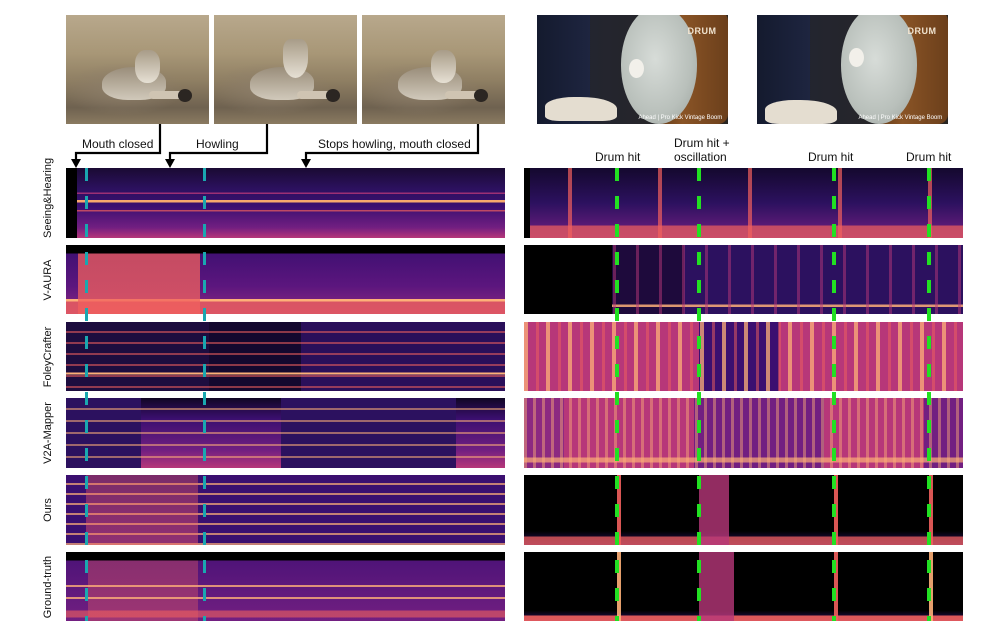  Describe the element at coordinates (48, 433) in the screenshot. I see `row-label-v2a-mapper: V2A-Mapper` at that location.